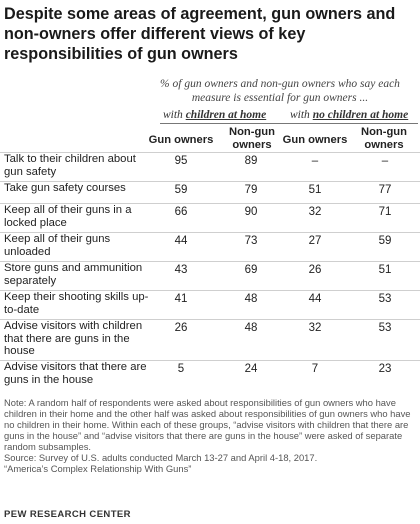  I want to click on cell-value: 27, so click(315, 241).